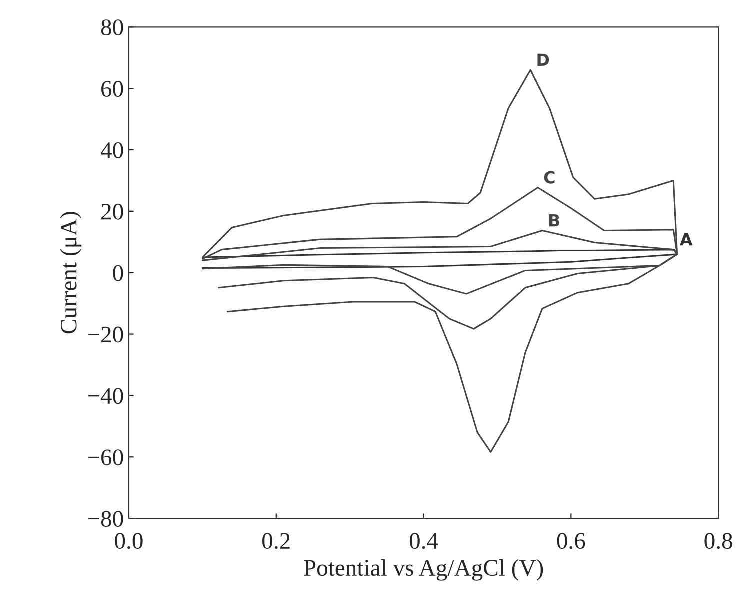 This screenshot has width=737, height=603. What do you see at coordinates (113, 212) in the screenshot?
I see `y-tick-label: 20` at bounding box center [113, 212].